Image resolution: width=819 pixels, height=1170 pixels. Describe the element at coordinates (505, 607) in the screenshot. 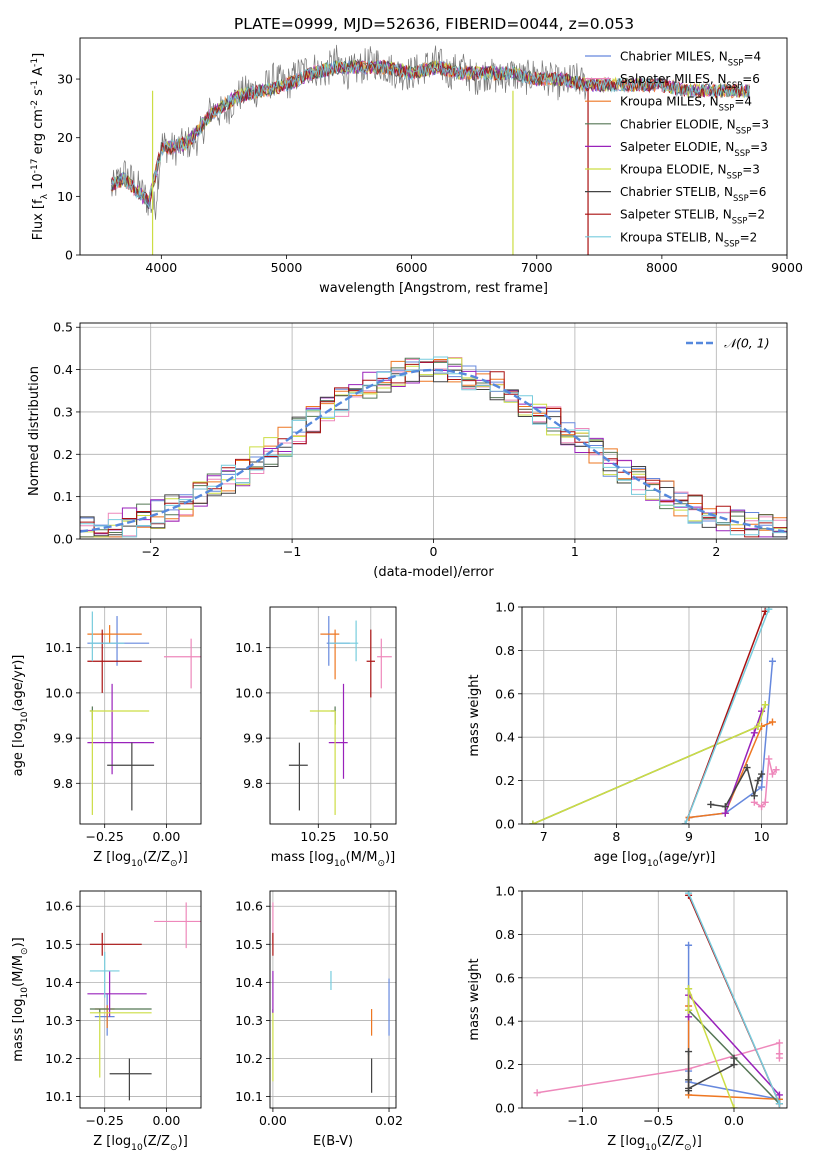

I see `y-tick-label: 1.0` at that location.